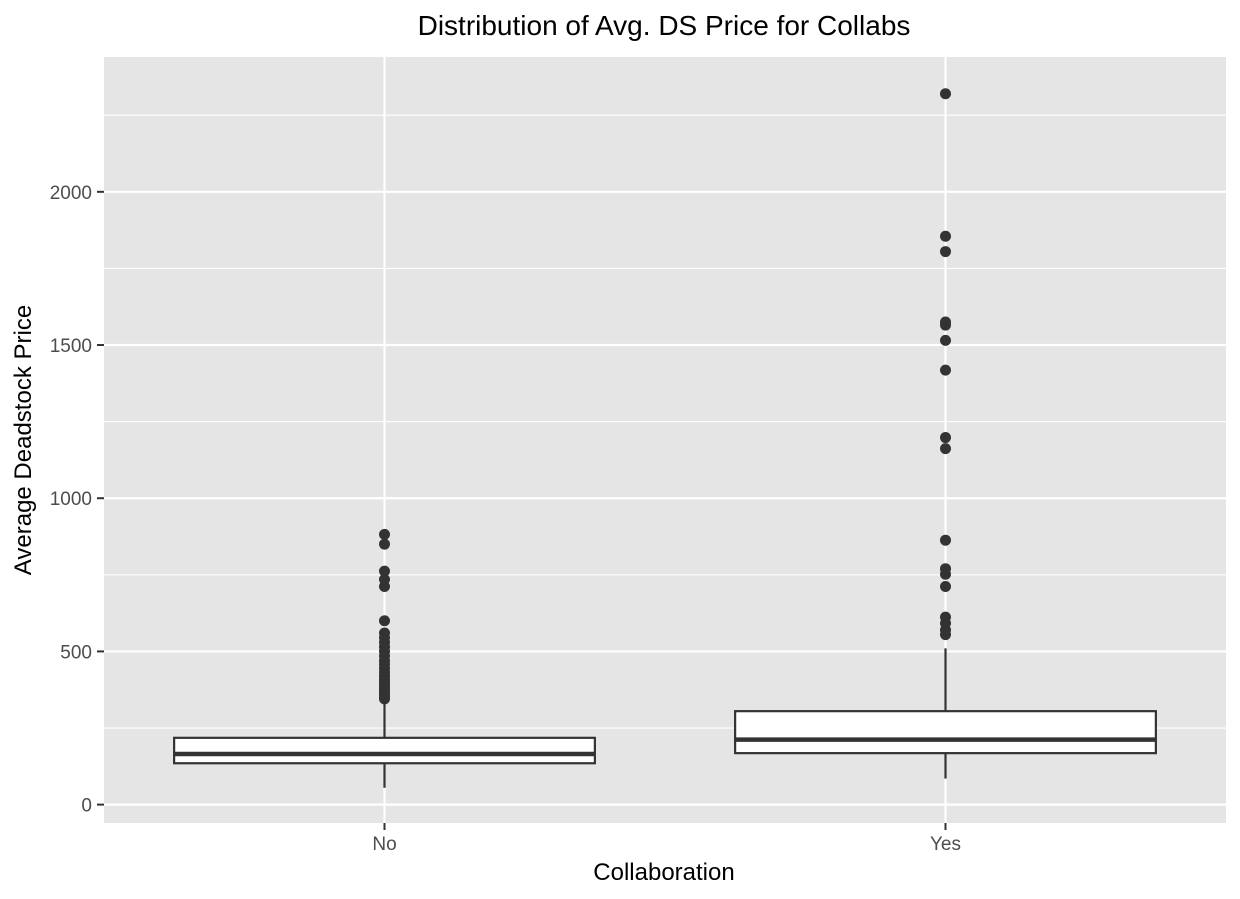 The image size is (1240, 899). I want to click on box-no, so click(384, 658).